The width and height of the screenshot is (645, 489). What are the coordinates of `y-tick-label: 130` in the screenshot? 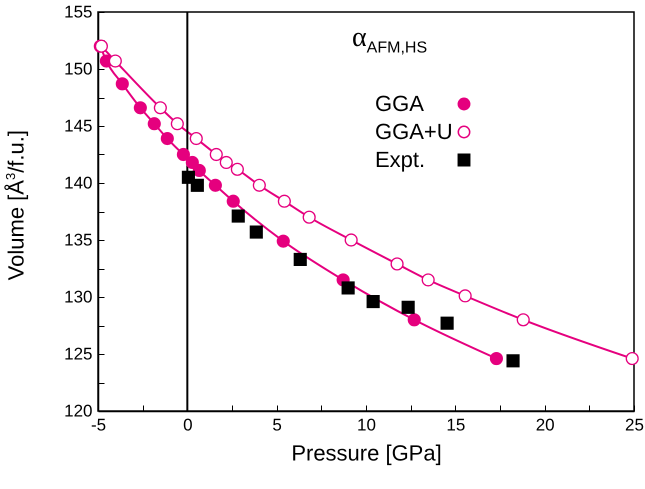 It's located at (78, 297).